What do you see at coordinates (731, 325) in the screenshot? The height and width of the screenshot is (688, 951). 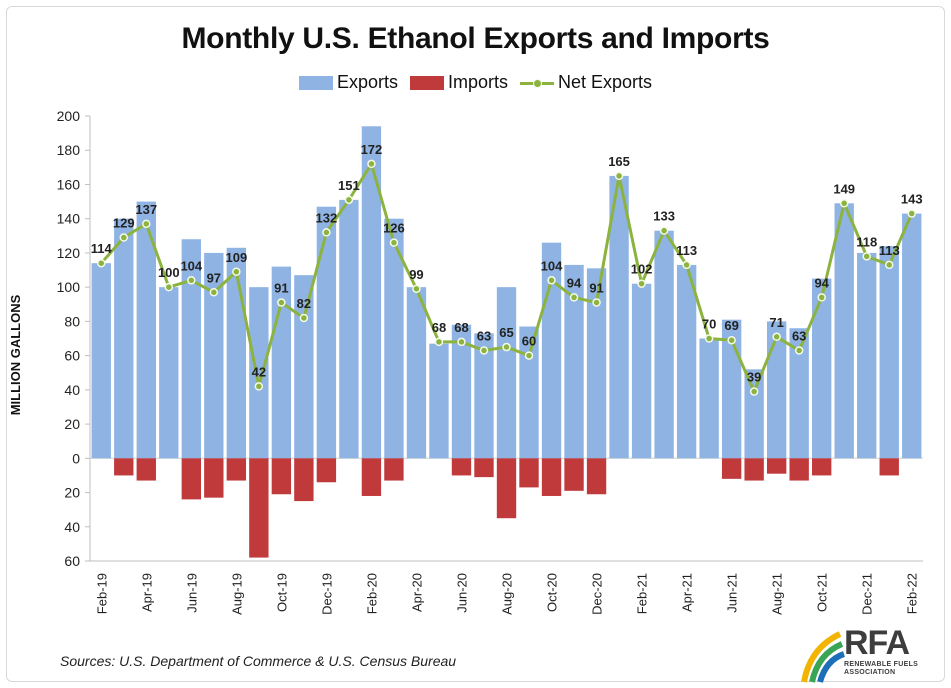 I see `data-label: 69` at bounding box center [731, 325].